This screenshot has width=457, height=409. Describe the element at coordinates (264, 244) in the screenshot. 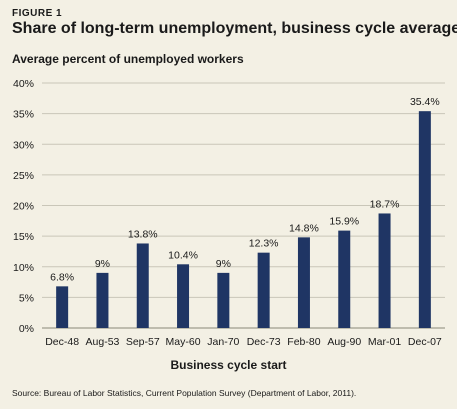

I see `data-label: 12.3%` at that location.